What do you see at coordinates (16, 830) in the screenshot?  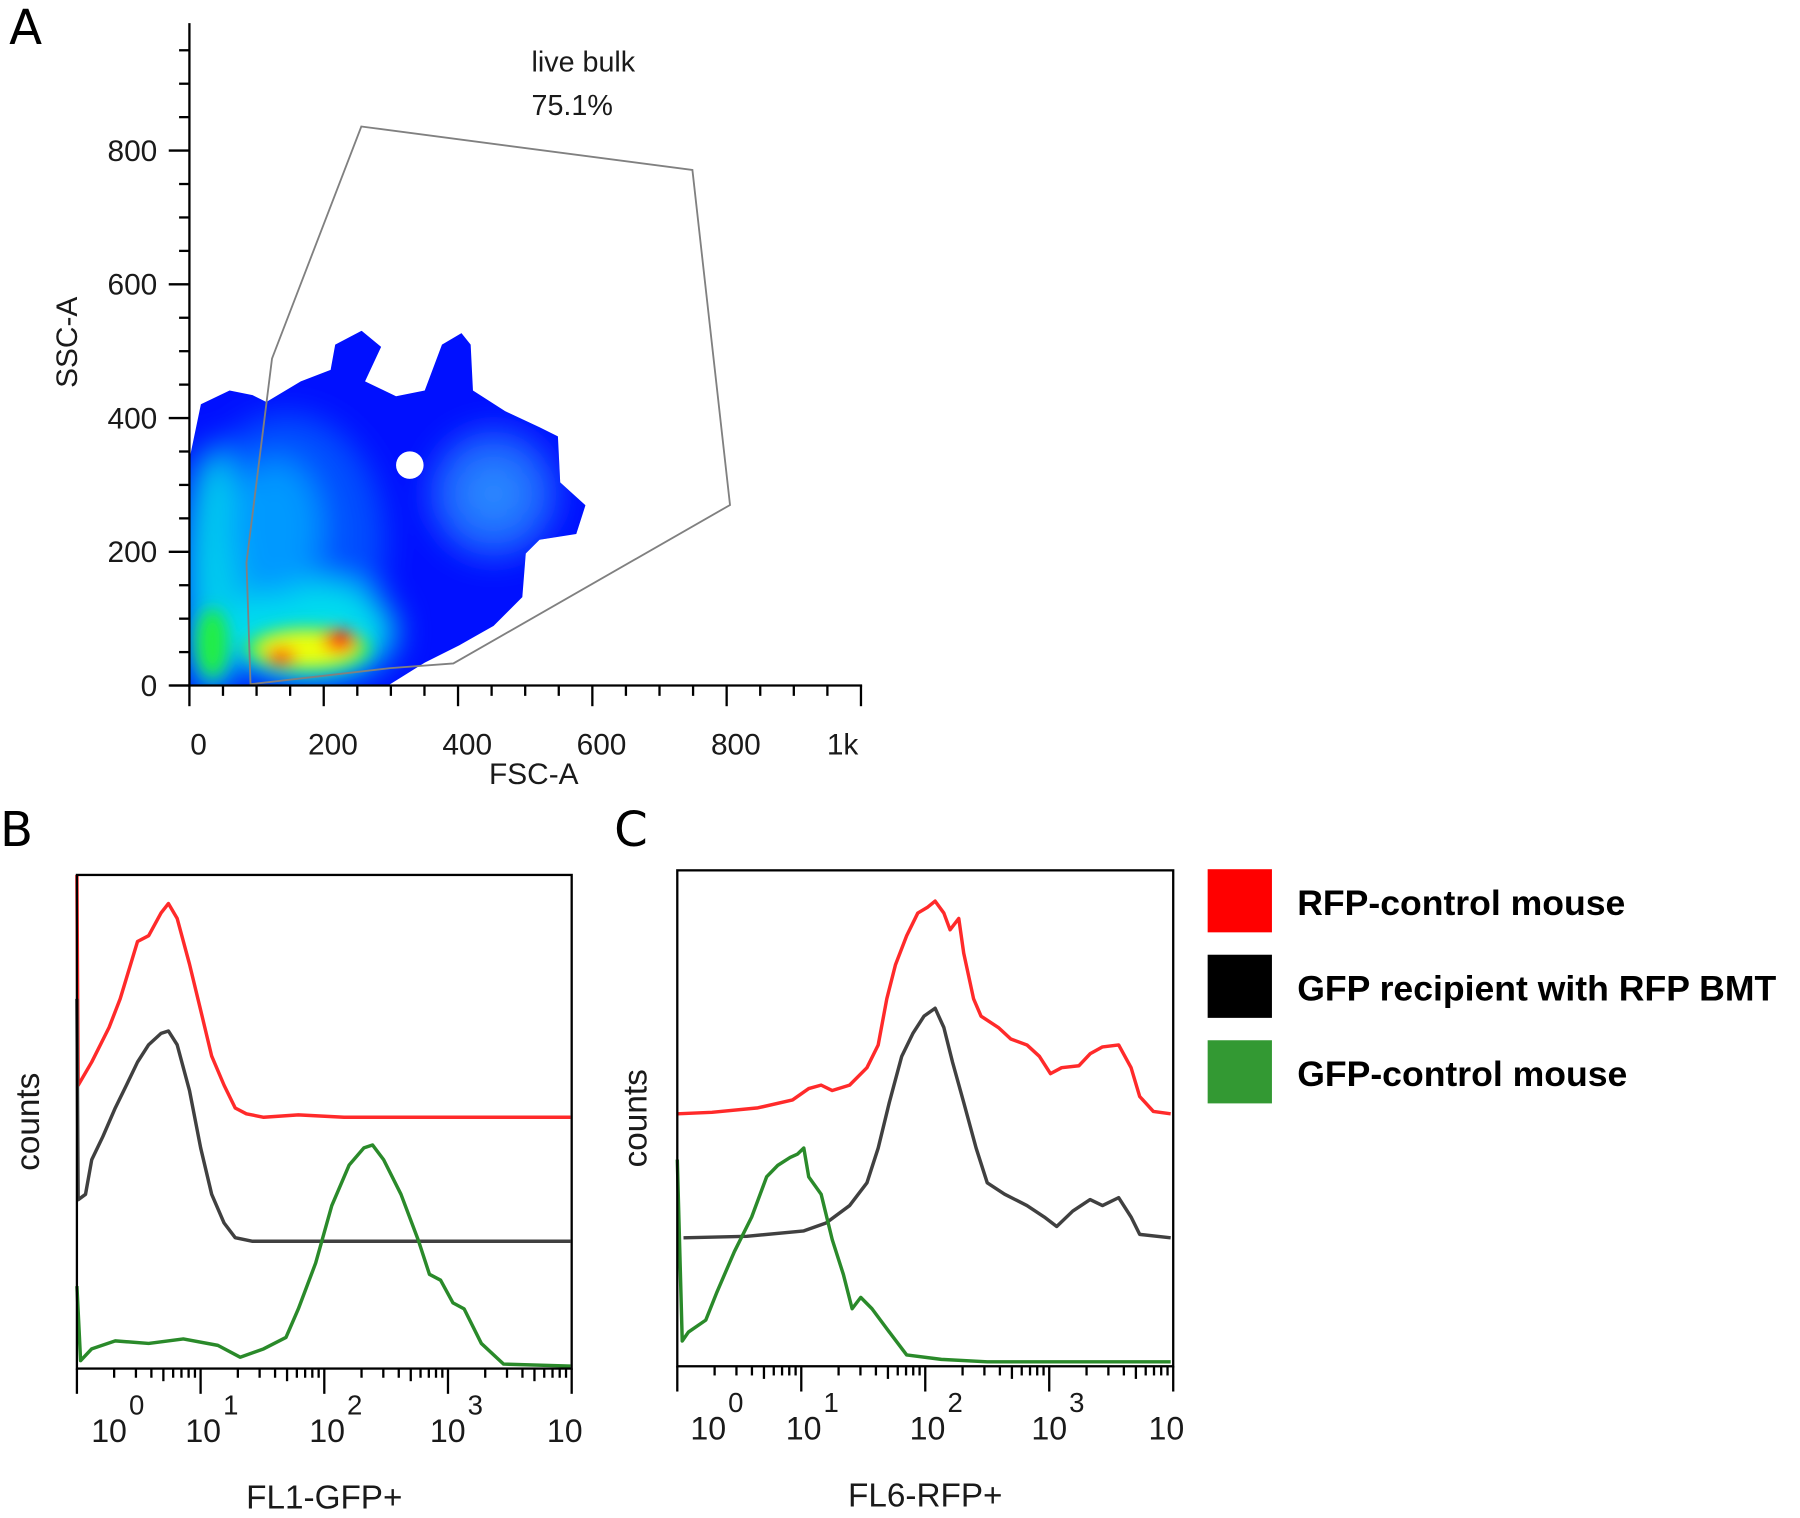 I see `panel-label-b: B` at bounding box center [16, 830].